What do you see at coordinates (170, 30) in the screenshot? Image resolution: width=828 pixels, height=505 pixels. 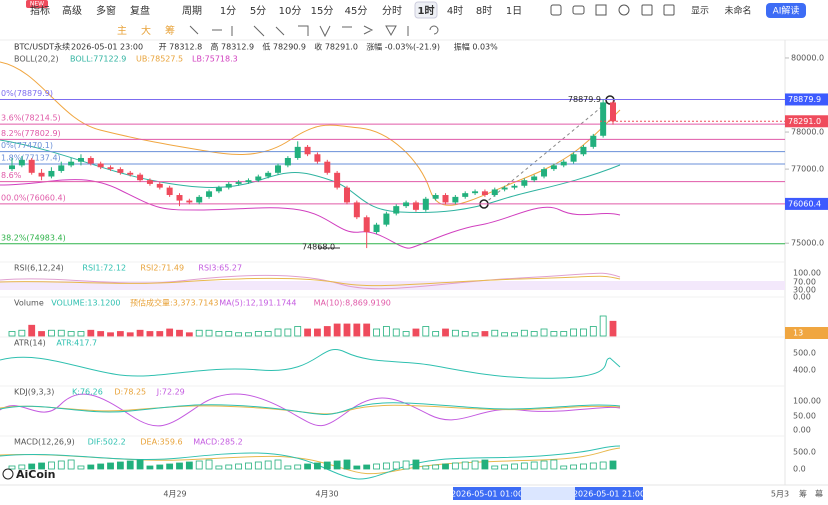 I see `tool: 筹` at bounding box center [170, 30].